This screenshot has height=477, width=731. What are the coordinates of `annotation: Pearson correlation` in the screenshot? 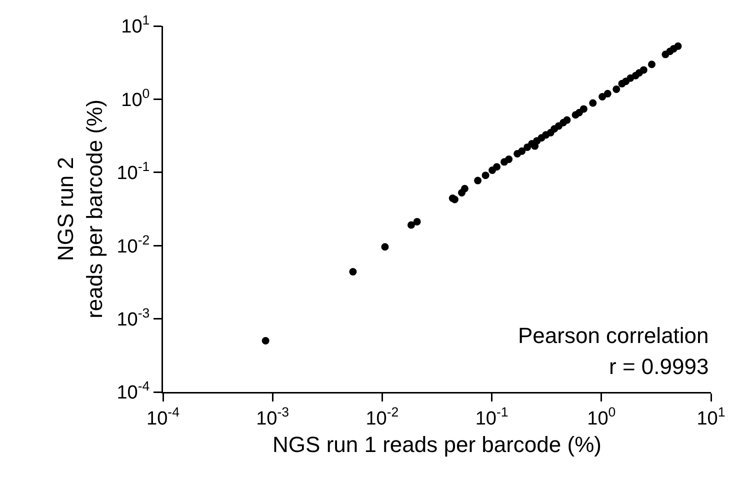 It's located at (613, 335).